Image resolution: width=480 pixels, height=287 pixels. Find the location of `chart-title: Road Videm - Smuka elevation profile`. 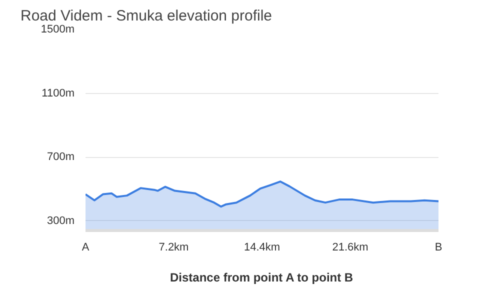

chart-title: Road Videm - Smuka elevation profile is located at coordinates (146, 16).